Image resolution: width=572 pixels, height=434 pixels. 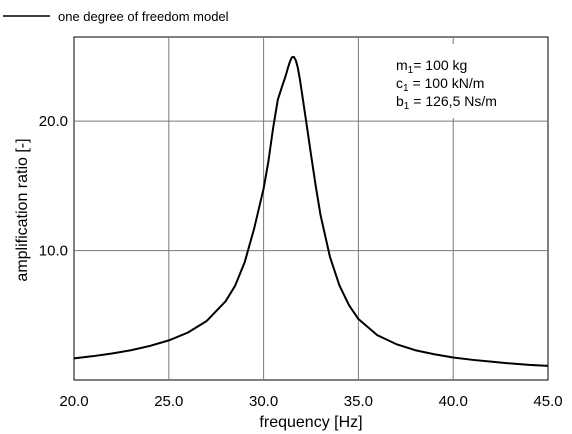 I want to click on y-axis-title: amplification ratio [-], so click(x=22, y=209).